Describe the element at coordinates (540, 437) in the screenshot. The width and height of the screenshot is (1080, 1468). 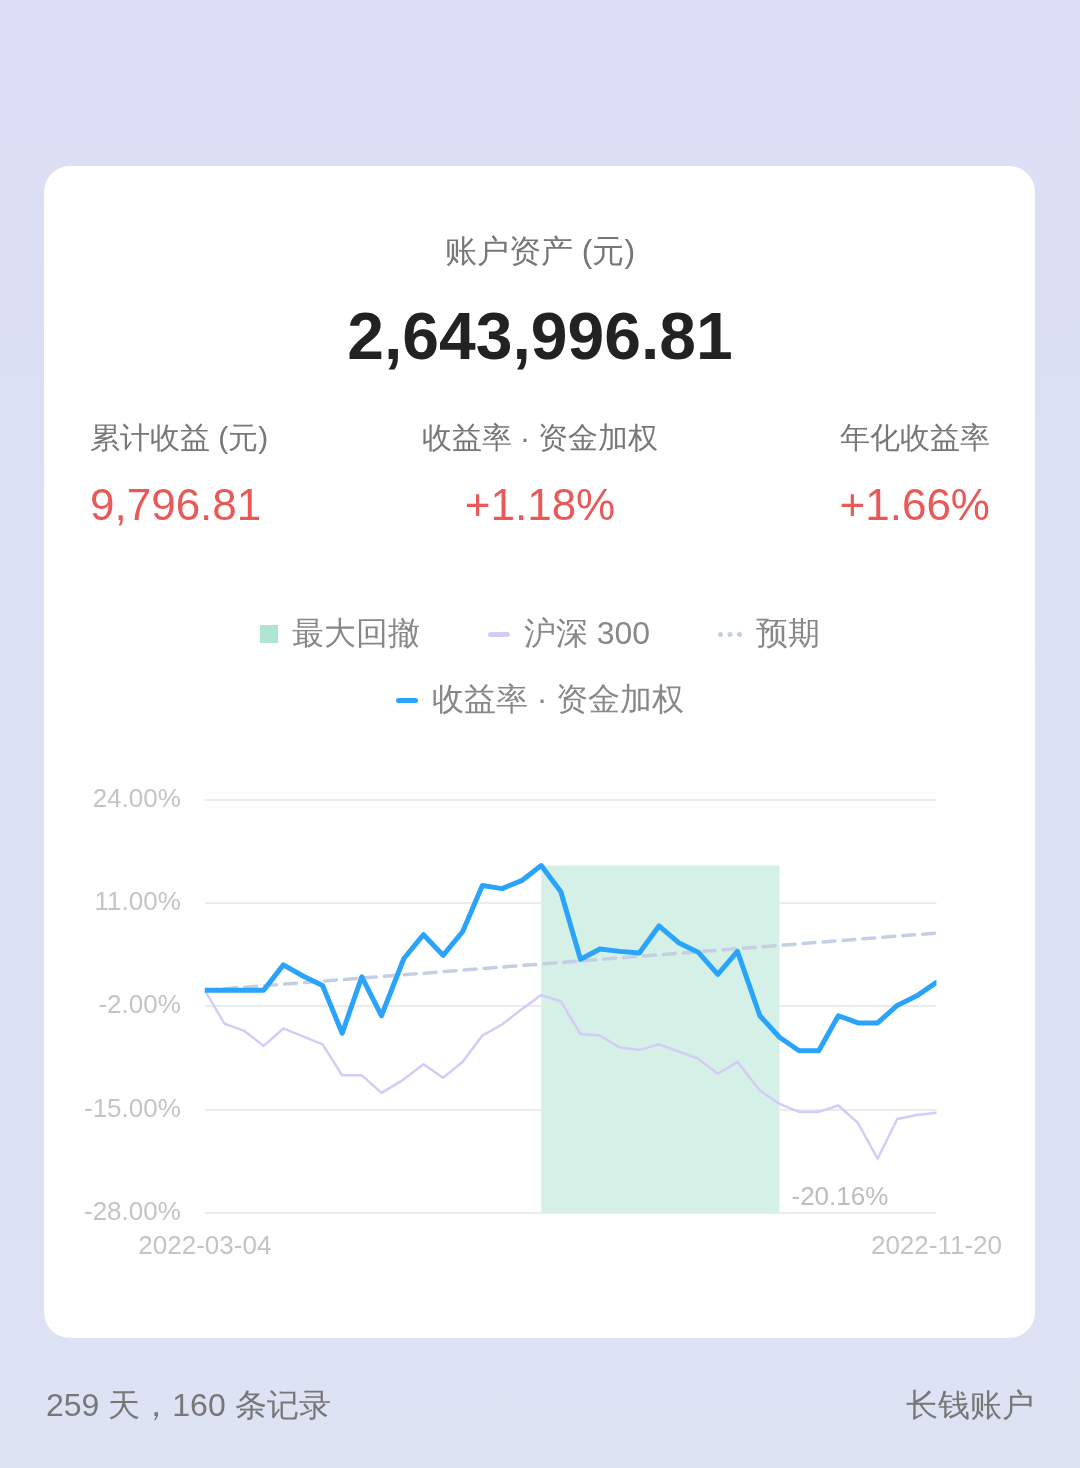
I see `text: 收益率 · 资金加权` at that location.